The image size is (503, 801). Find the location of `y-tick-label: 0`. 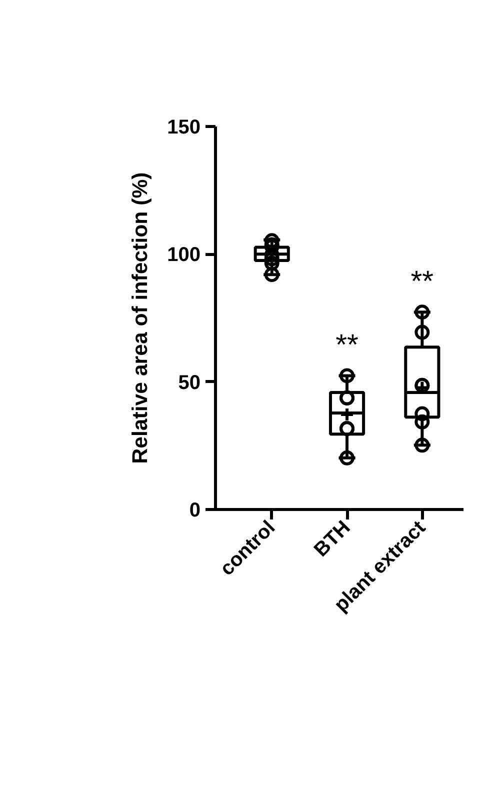

y-tick-label: 0 is located at coordinates (194, 511).